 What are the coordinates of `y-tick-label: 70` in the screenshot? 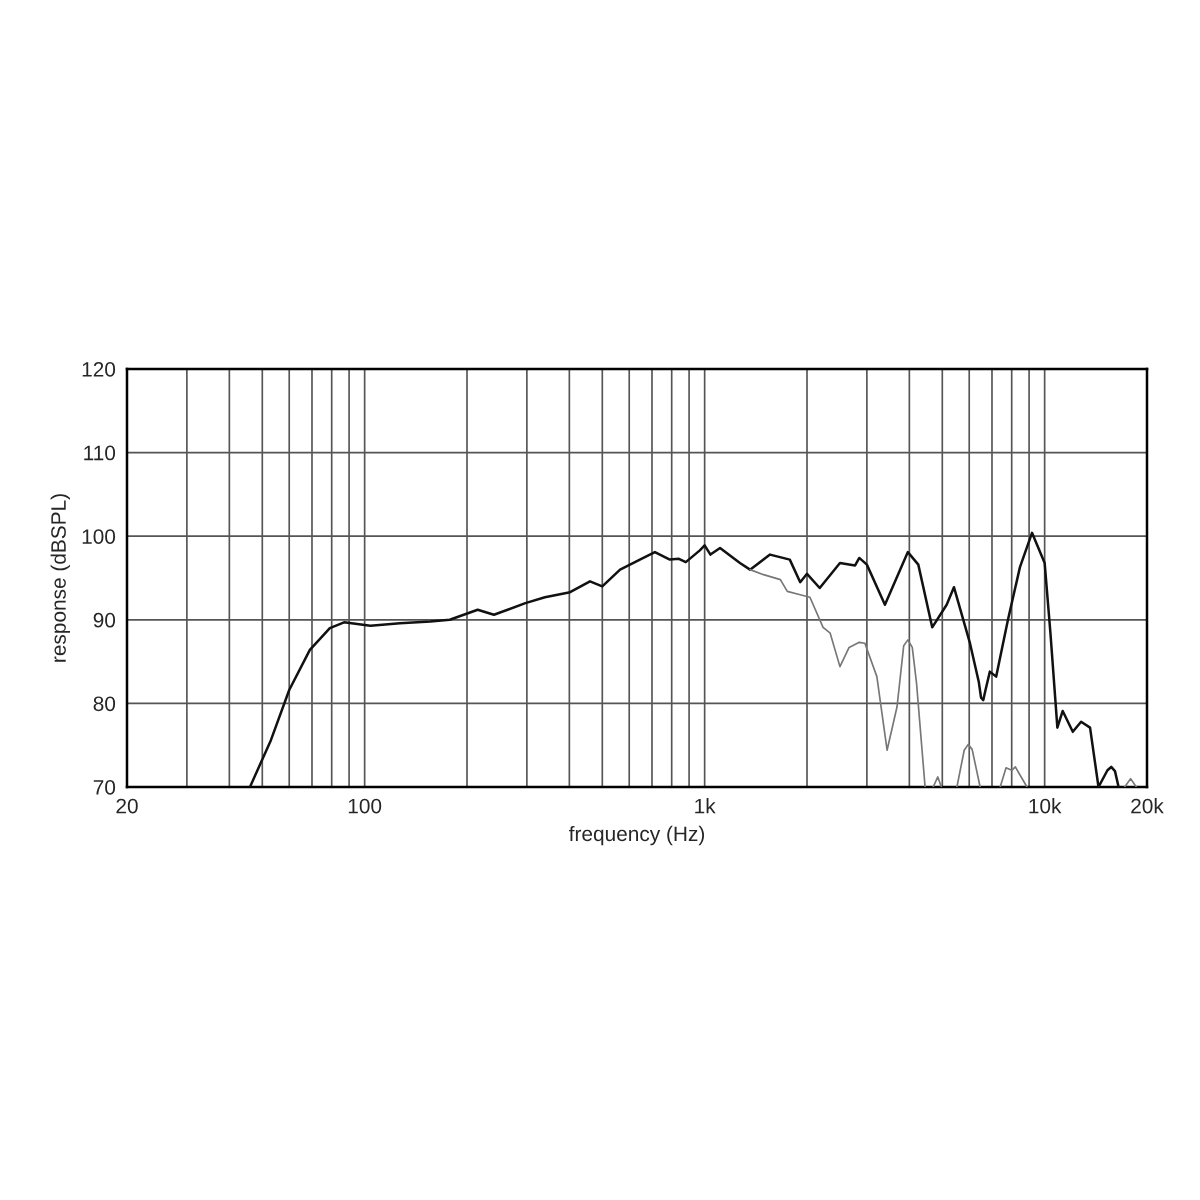 It's located at (104, 787).